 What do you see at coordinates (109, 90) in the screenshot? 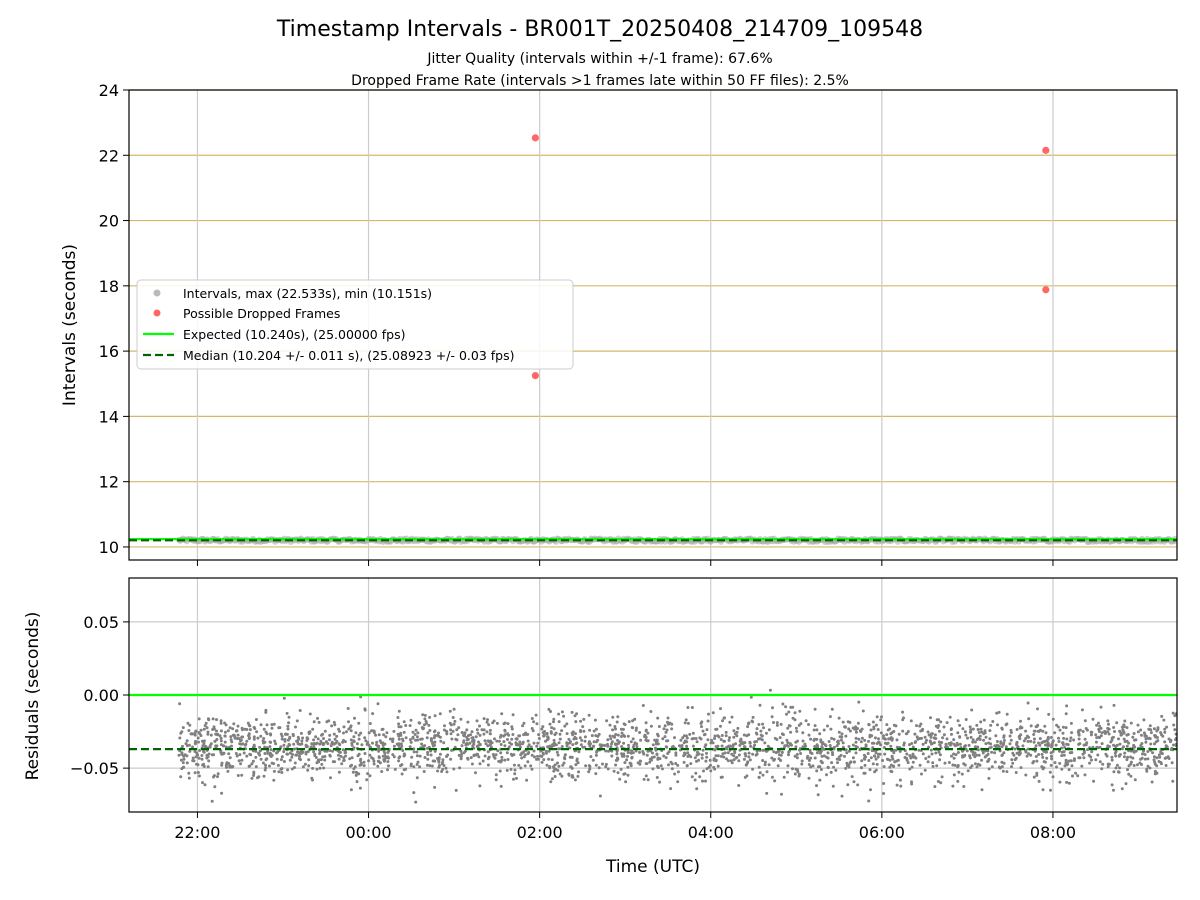
I see `intervals-y-tick-label: 24` at bounding box center [109, 90].